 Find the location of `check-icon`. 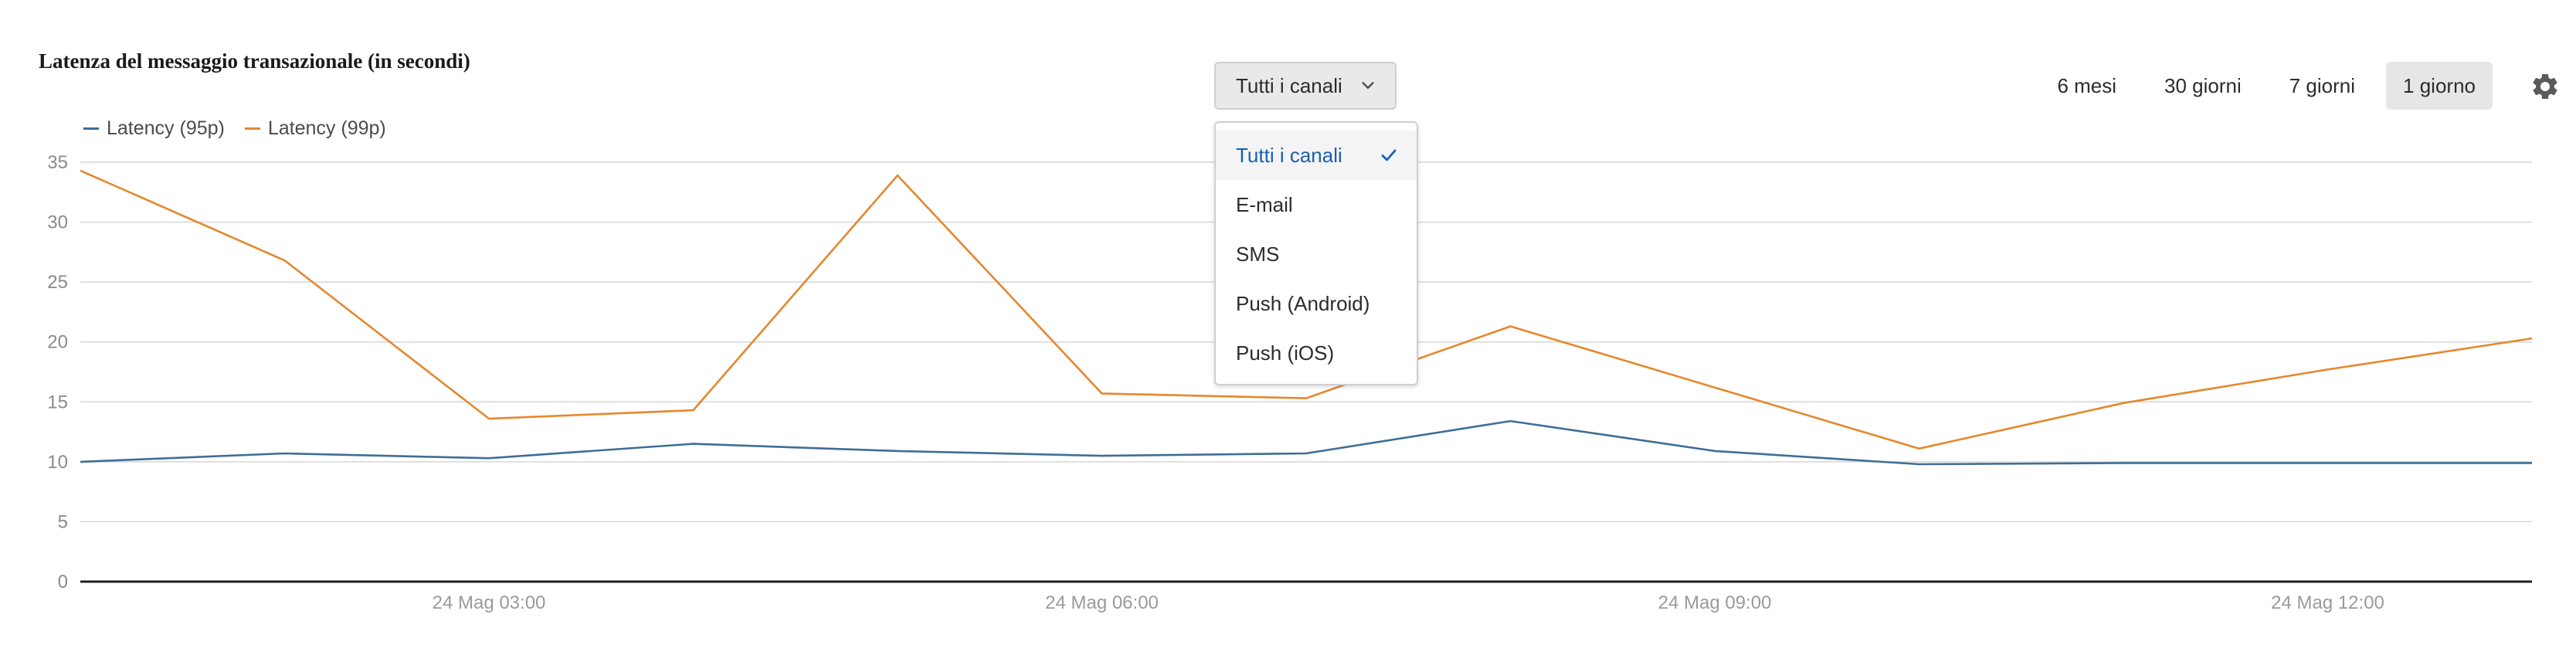

check-icon is located at coordinates (1389, 155).